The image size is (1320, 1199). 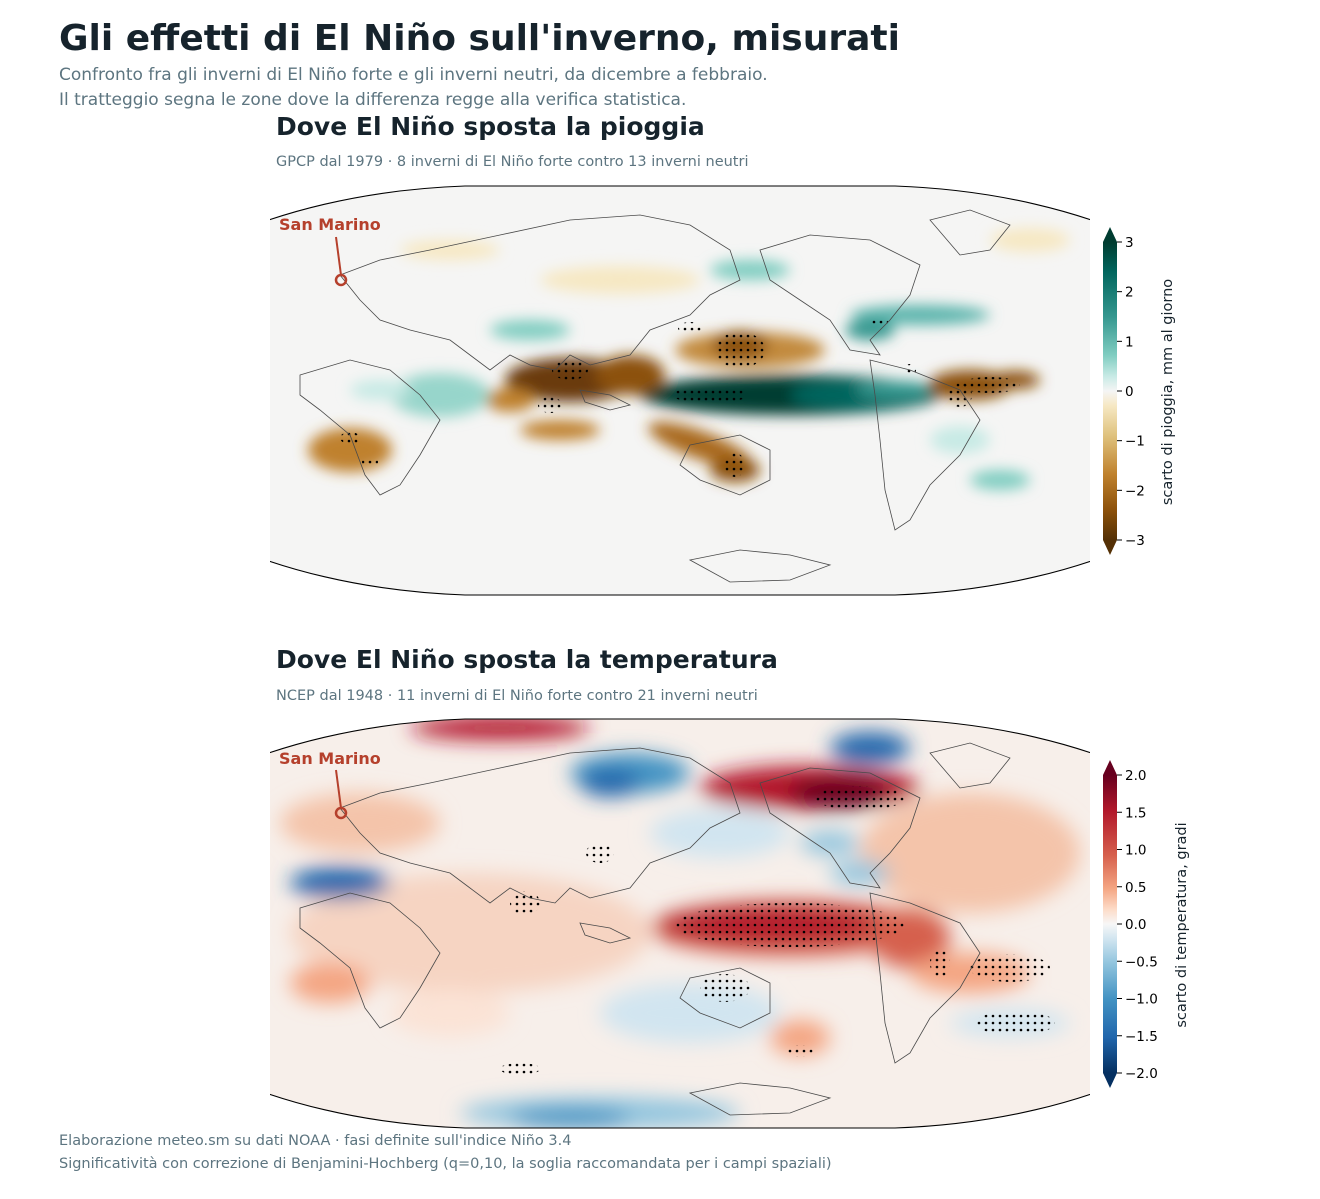 I want to click on precip-colorbar-tick-label: 2, so click(x=1129, y=293).